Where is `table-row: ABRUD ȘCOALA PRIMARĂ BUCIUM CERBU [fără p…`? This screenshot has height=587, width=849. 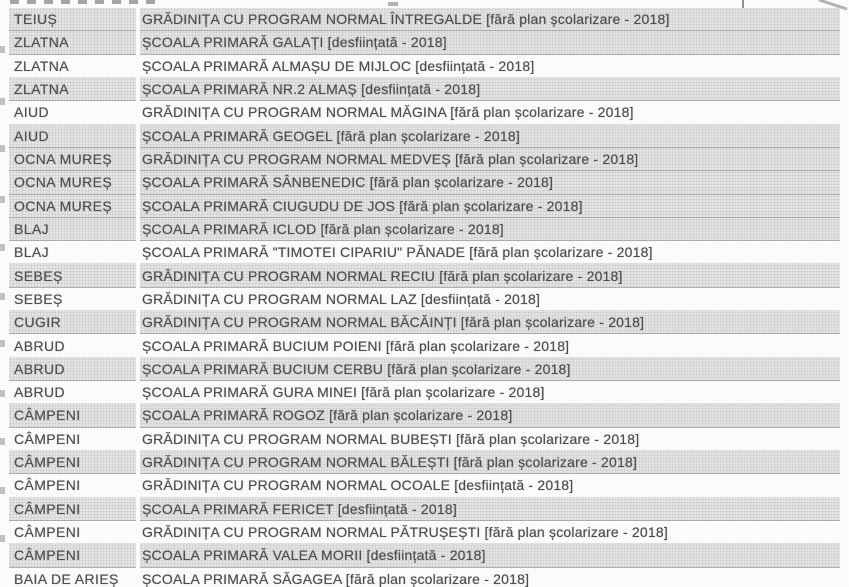 table-row: ABRUD ȘCOALA PRIMARĂ BUCIUM CERBU [fără p… is located at coordinates (424, 369).